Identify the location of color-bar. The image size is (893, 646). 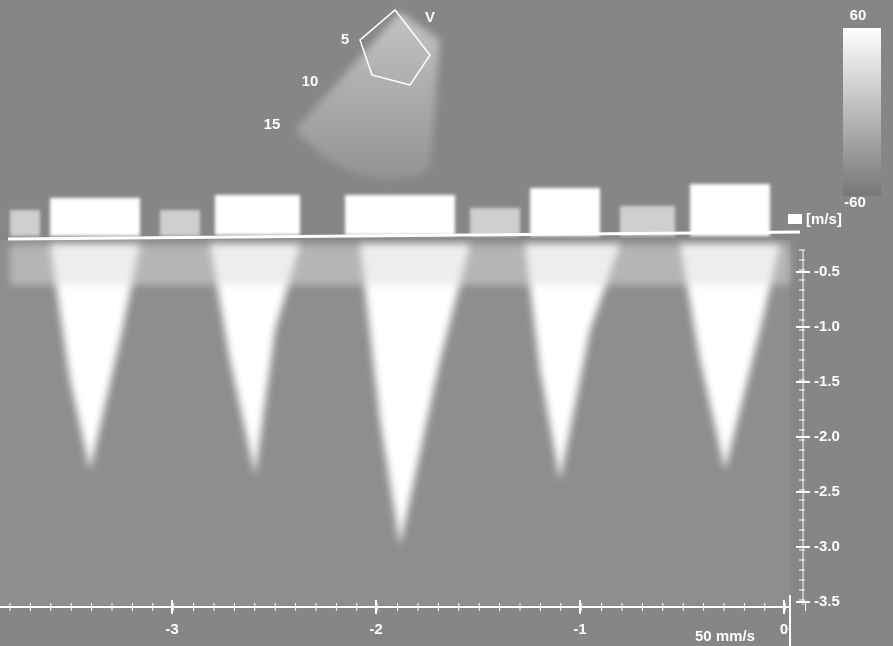
(862, 112).